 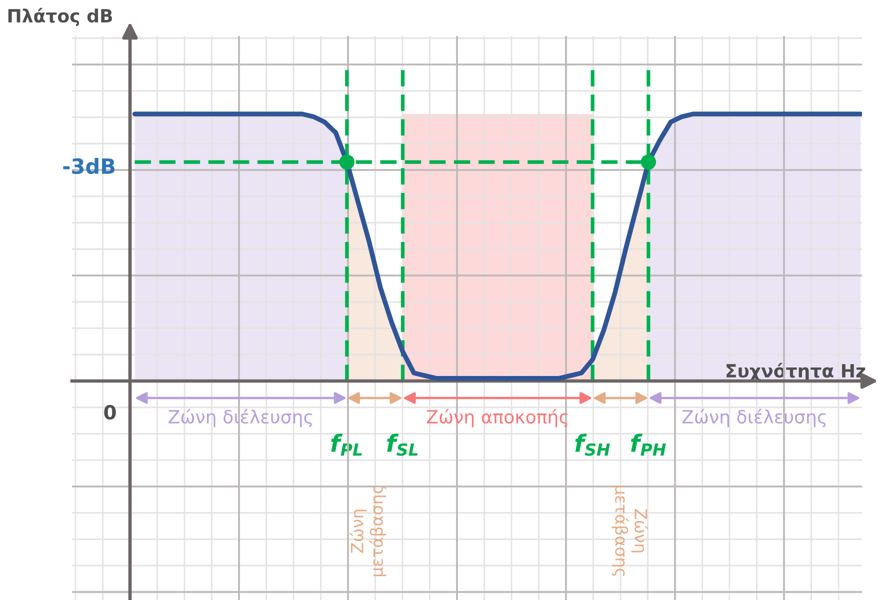 What do you see at coordinates (346, 445) in the screenshot?
I see `x-tick-label: f$_{PL}$` at bounding box center [346, 445].